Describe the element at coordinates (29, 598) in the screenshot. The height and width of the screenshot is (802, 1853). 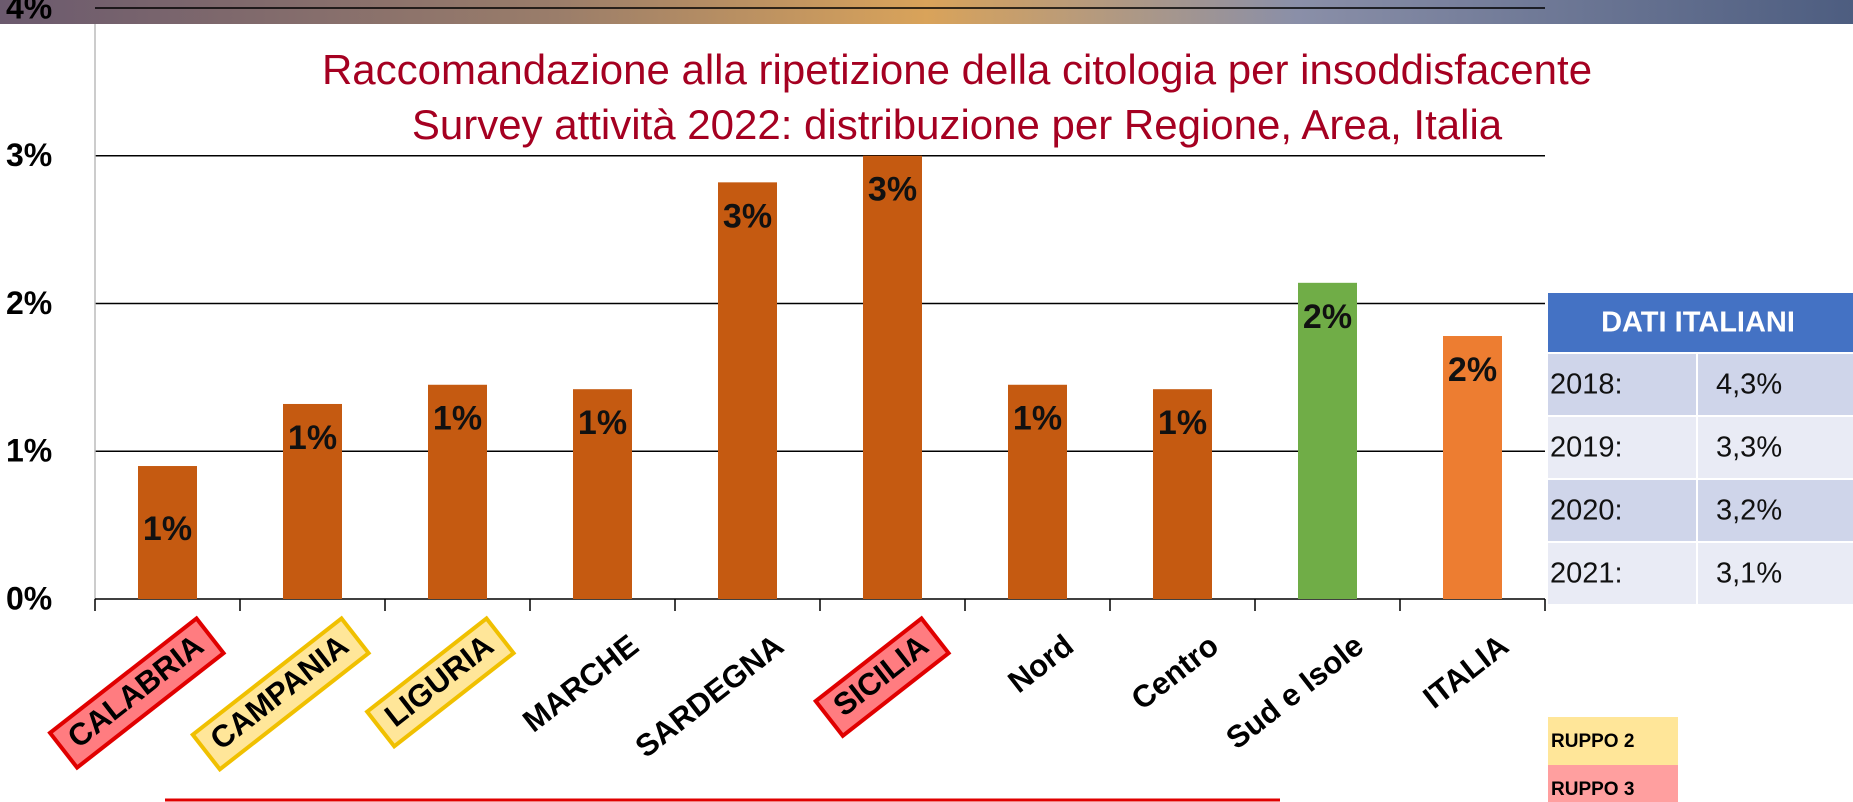
I see `y-tick-label: 0%` at that location.